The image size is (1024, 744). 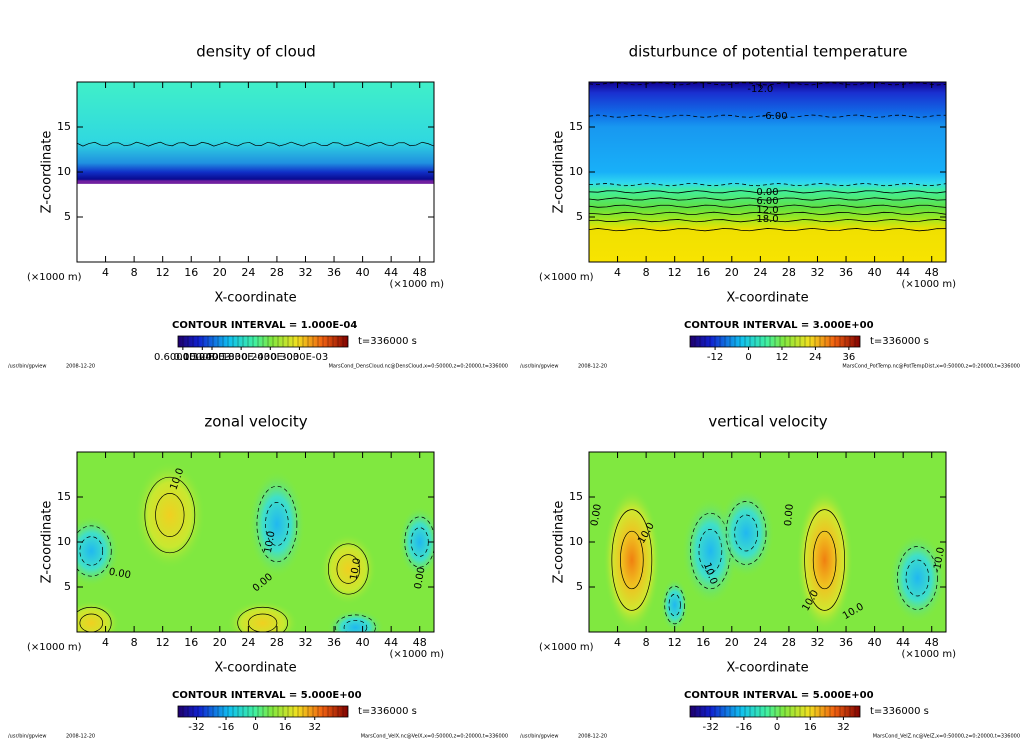 What do you see at coordinates (241, 357) in the screenshot?
I see `colorbar-tick-label: 0.1800E-03` at bounding box center [241, 357].